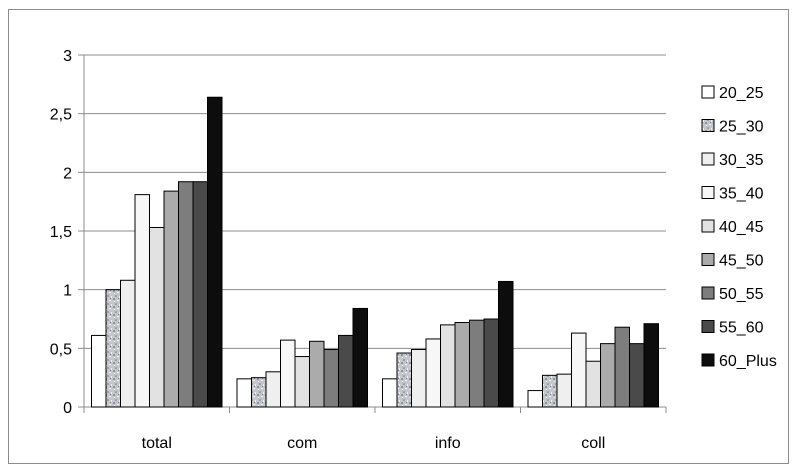 Image resolution: width=799 pixels, height=472 pixels. What do you see at coordinates (259, 392) in the screenshot?
I see `bar-25_30-com` at bounding box center [259, 392].